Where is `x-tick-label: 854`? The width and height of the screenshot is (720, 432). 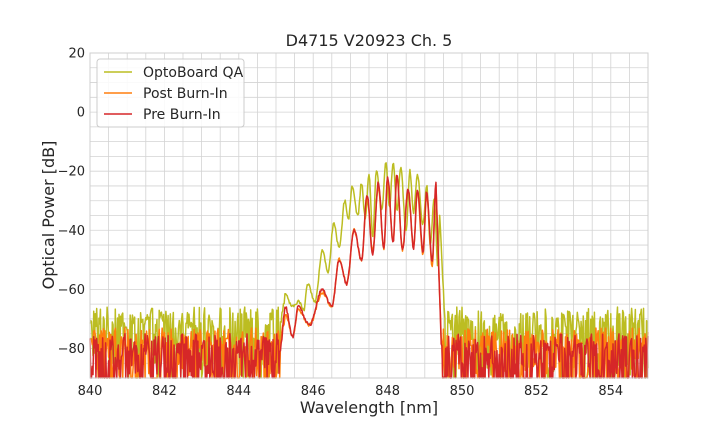
x-tick-label: 854 is located at coordinates (610, 391).